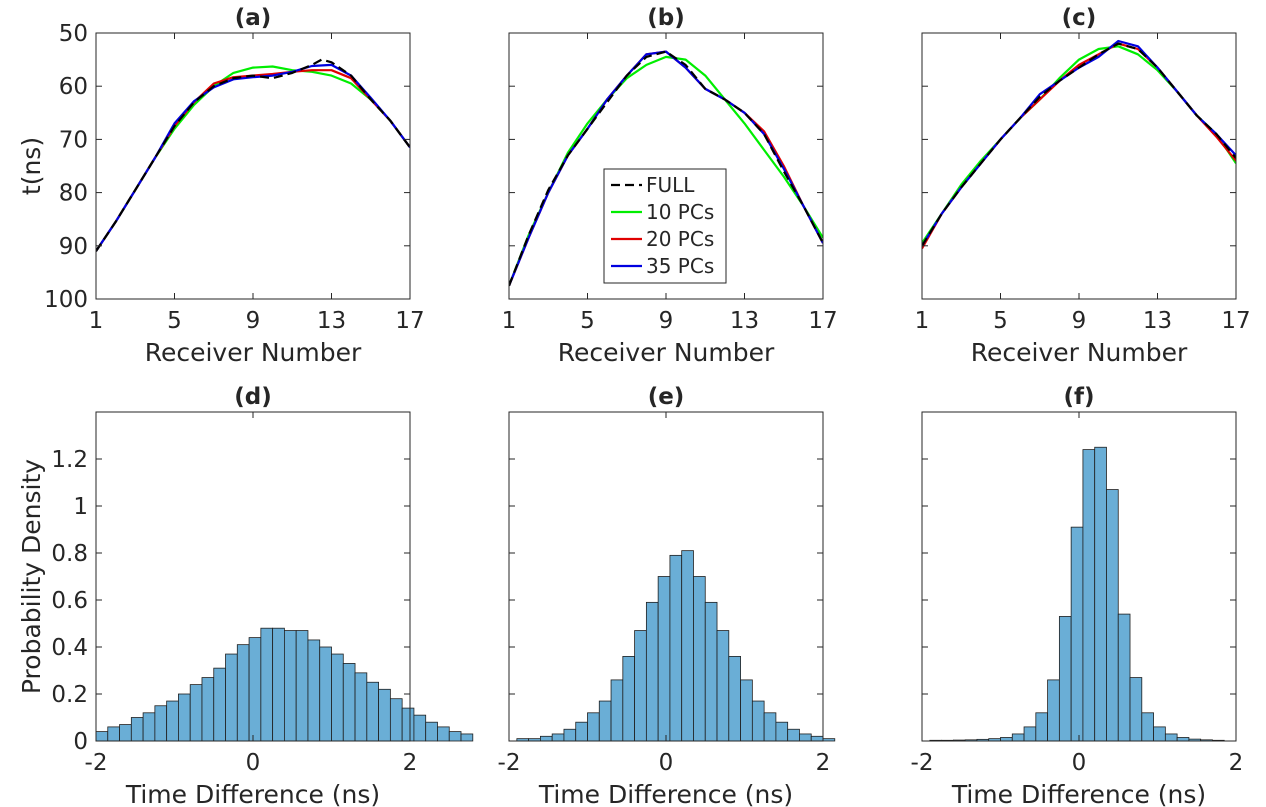 This screenshot has width=1266, height=807. What do you see at coordinates (69, 554) in the screenshot?
I see `y-tick-label: 0.8` at bounding box center [69, 554].